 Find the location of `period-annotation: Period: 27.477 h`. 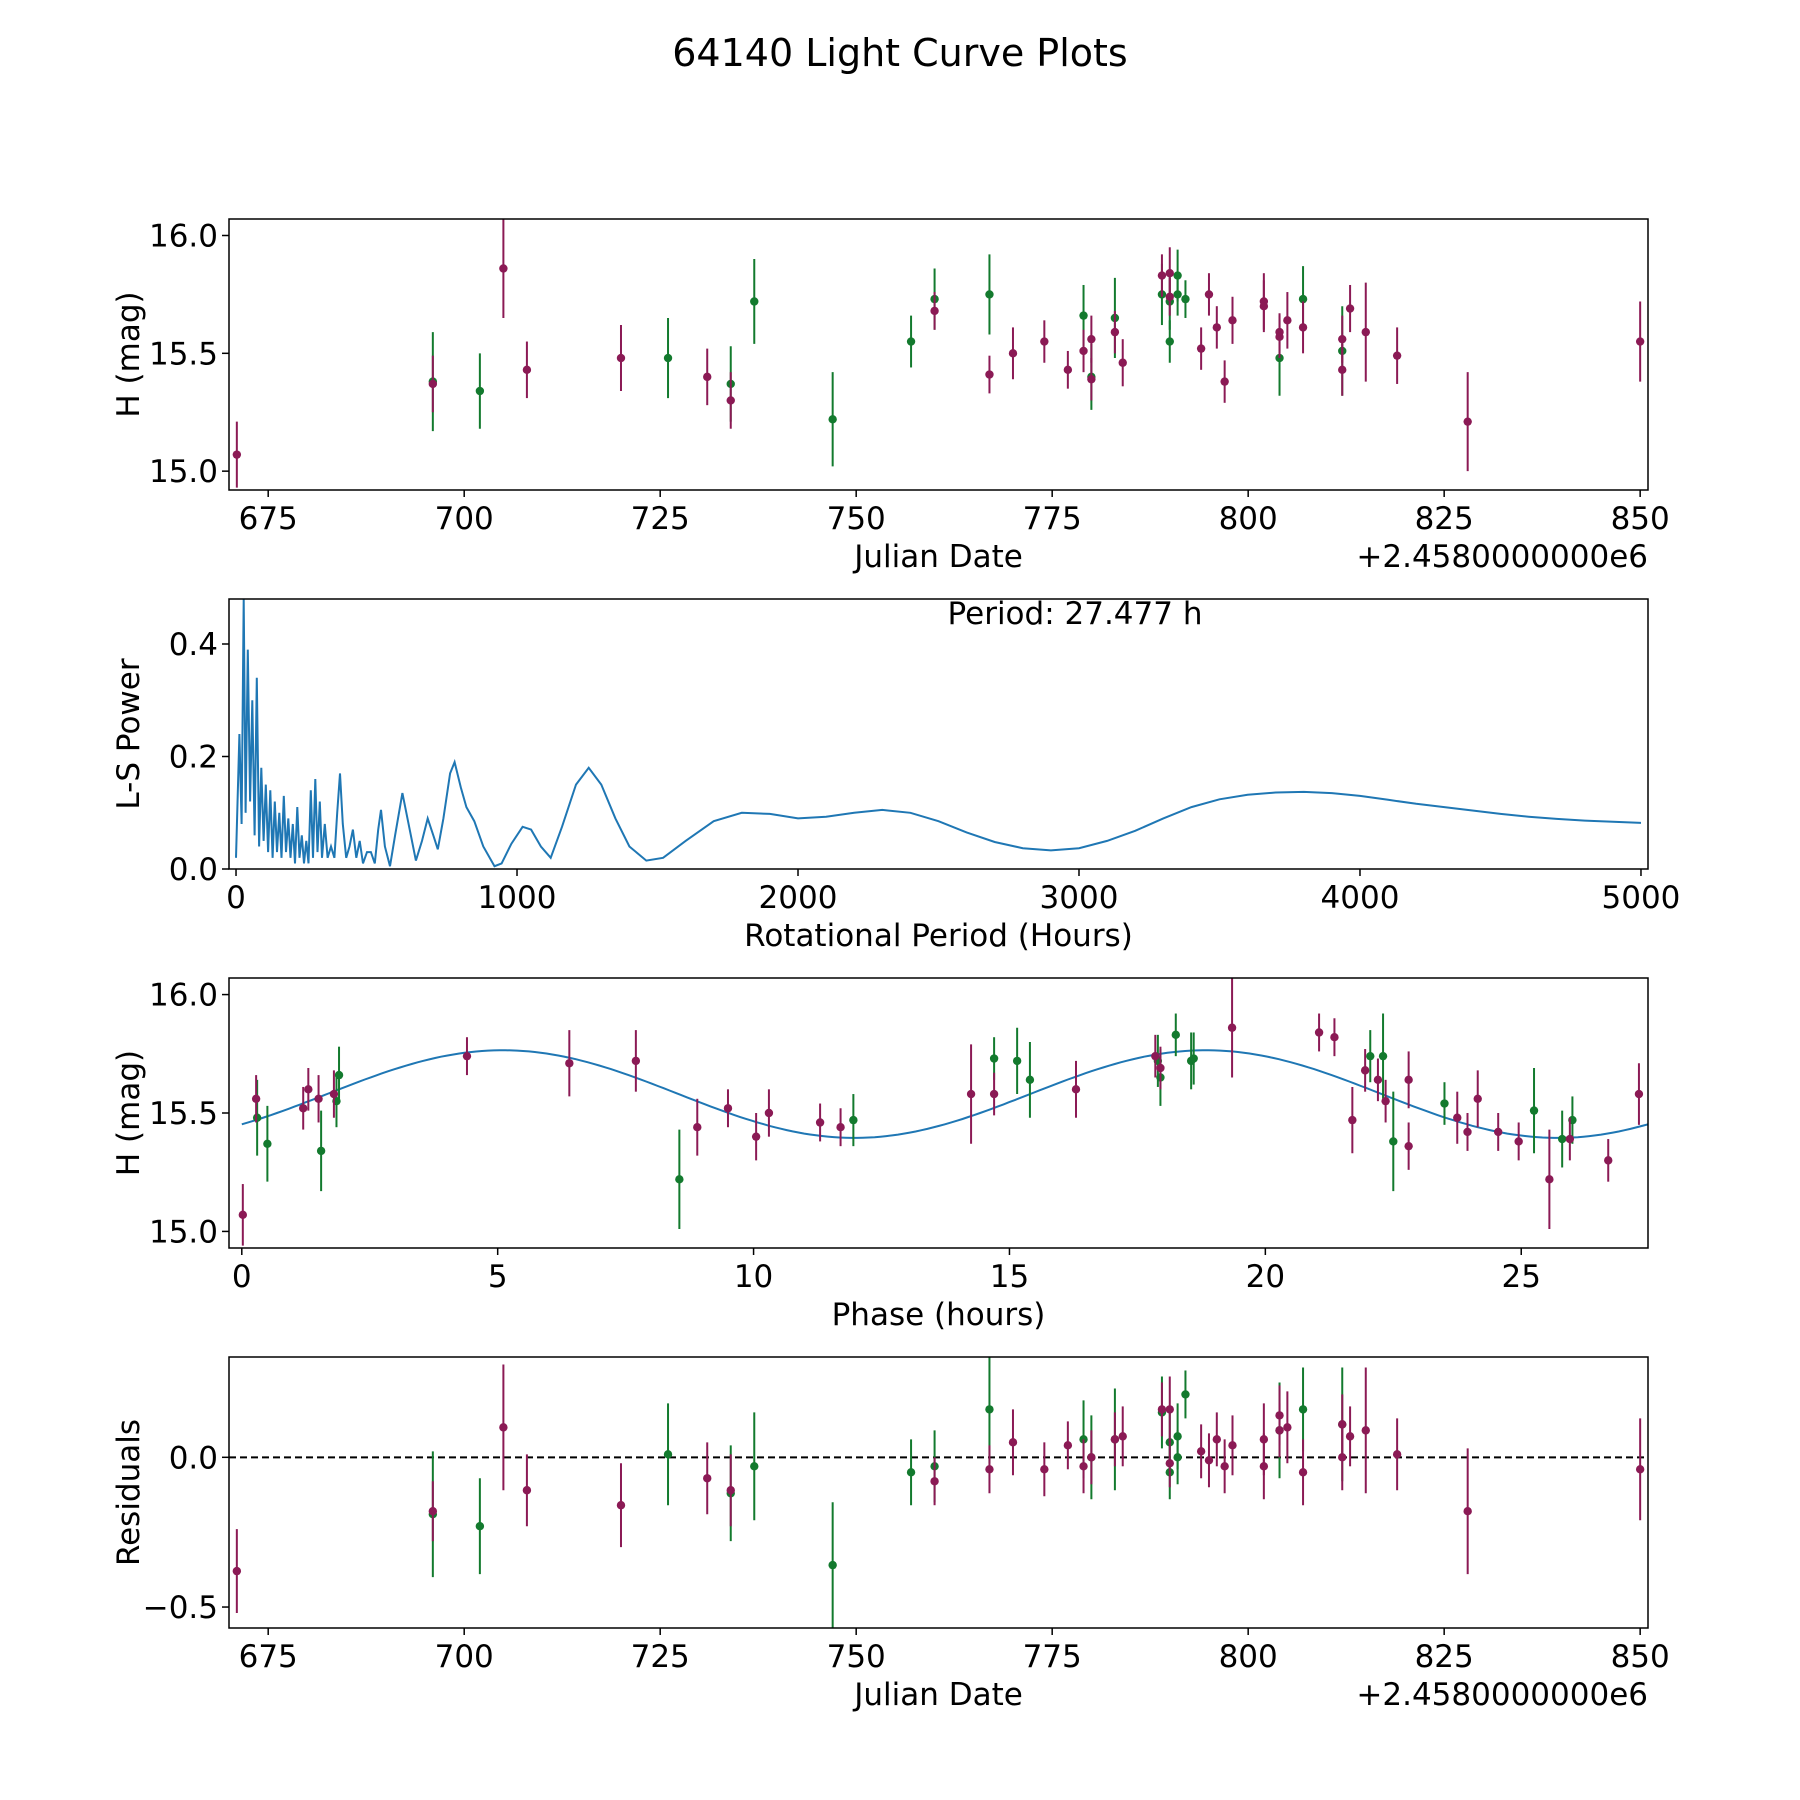

period-annotation: Period: 27.477 h is located at coordinates (1075, 614).